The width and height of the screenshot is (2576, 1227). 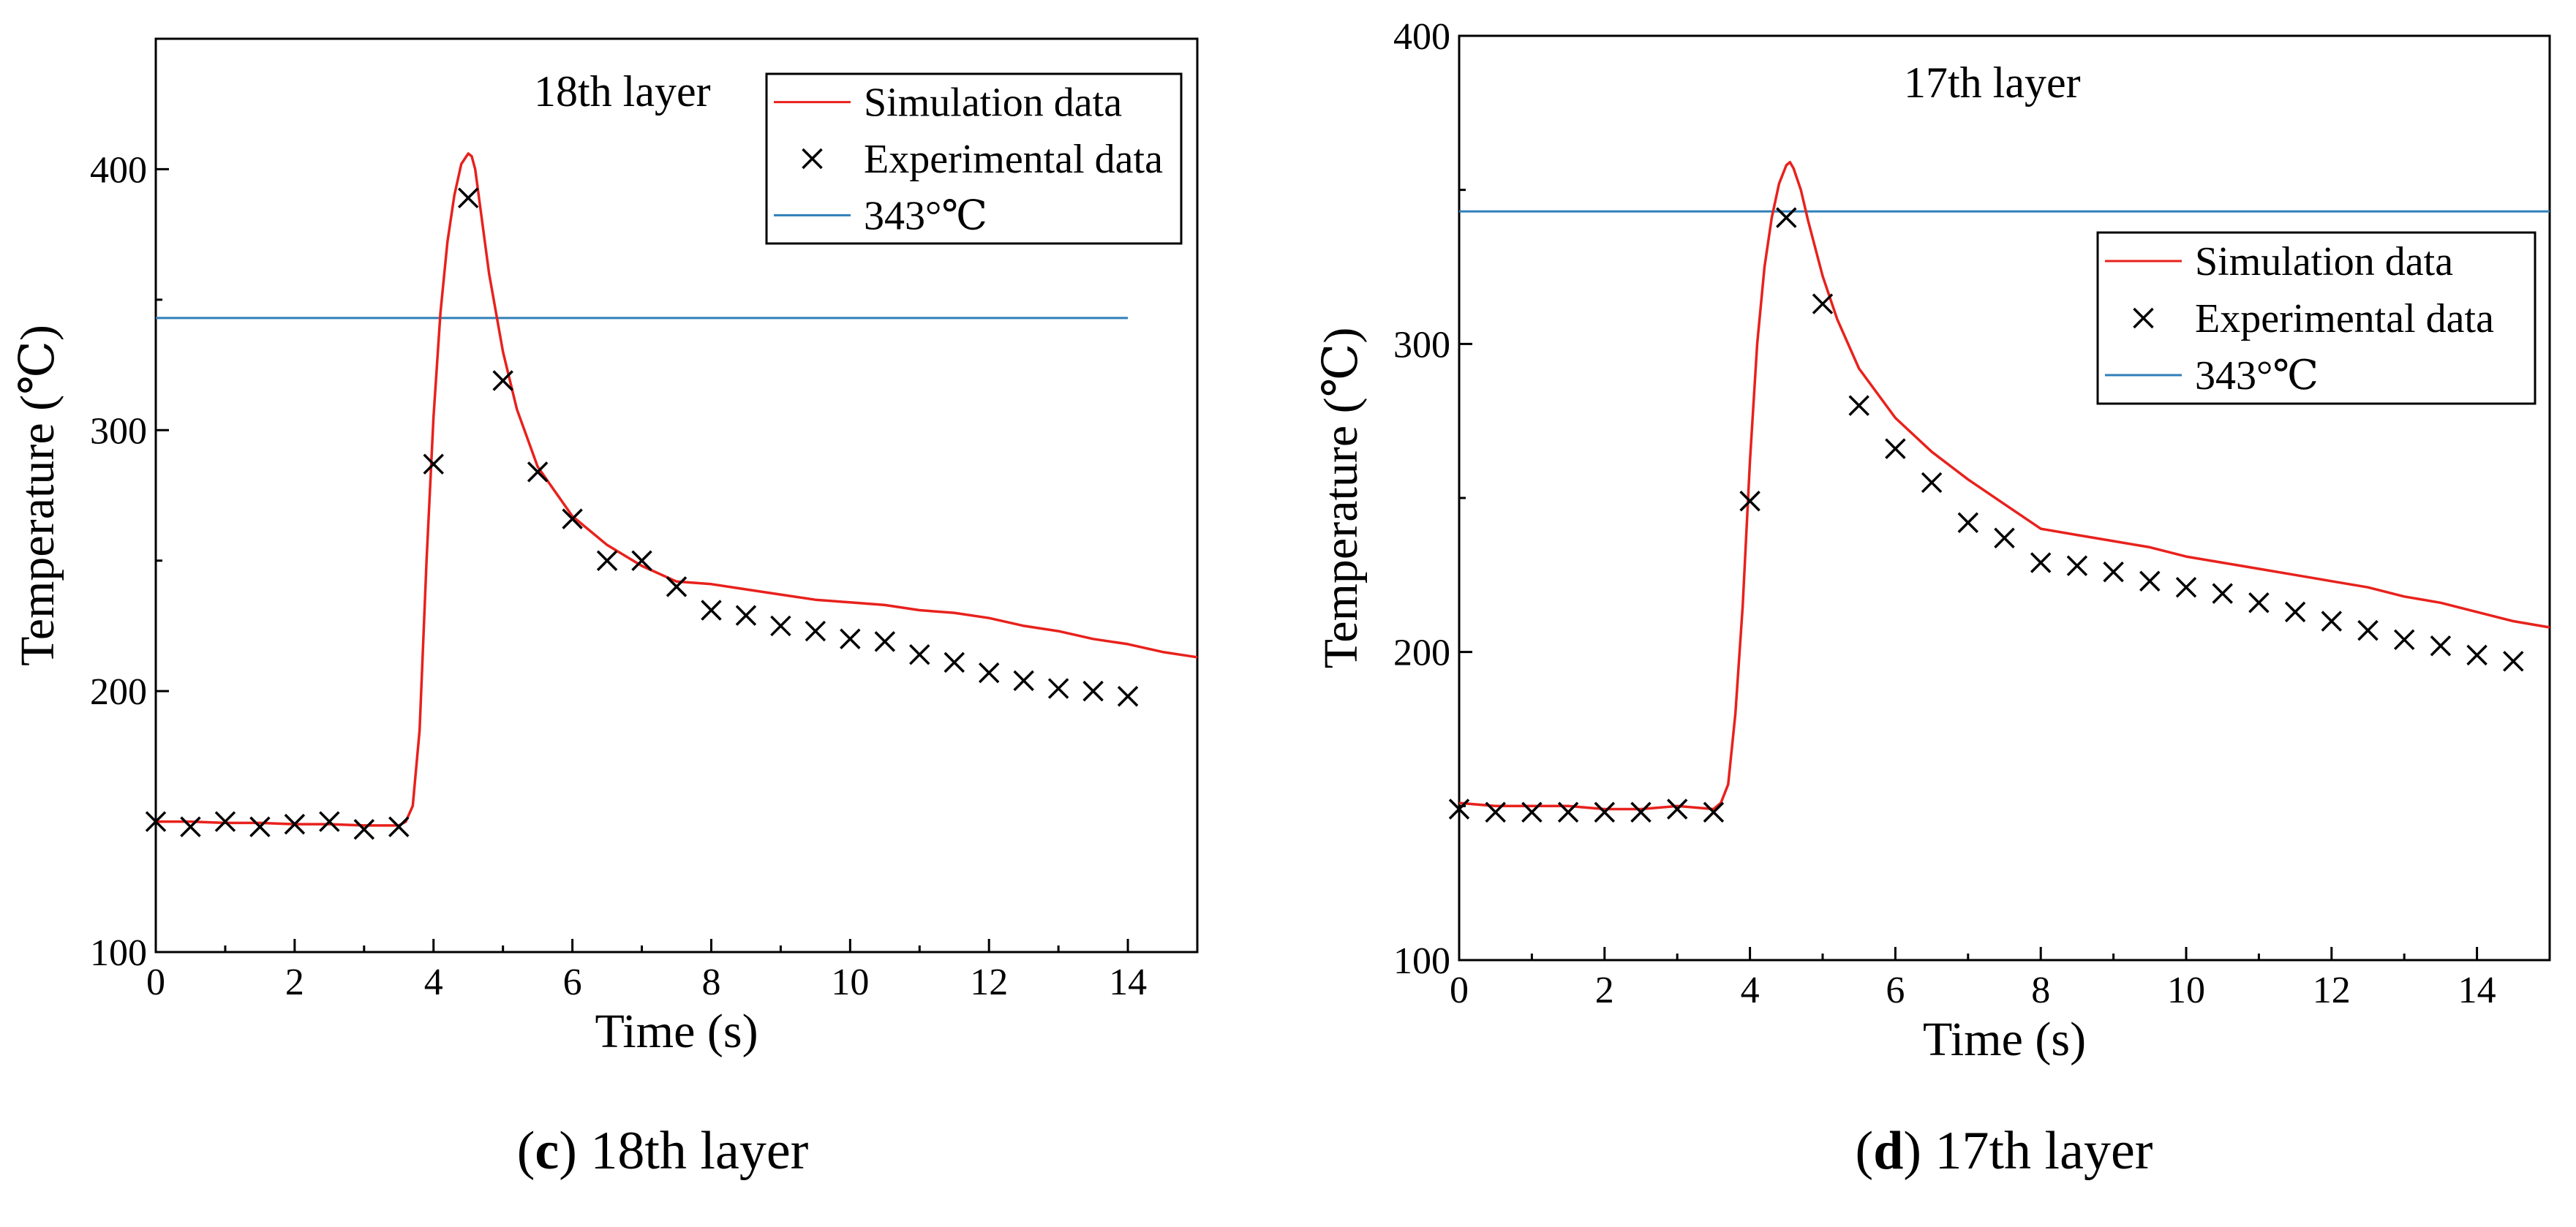 What do you see at coordinates (118, 692) in the screenshot?
I see `panel-c-y-tick-label: 200` at bounding box center [118, 692].